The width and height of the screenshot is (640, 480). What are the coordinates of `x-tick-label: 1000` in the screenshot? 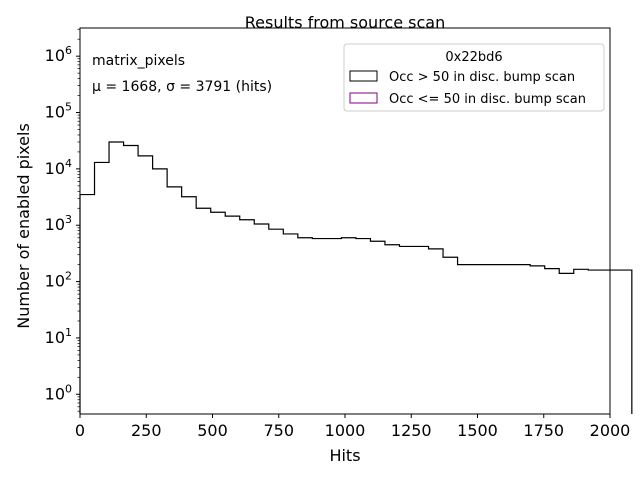 It's located at (345, 430).